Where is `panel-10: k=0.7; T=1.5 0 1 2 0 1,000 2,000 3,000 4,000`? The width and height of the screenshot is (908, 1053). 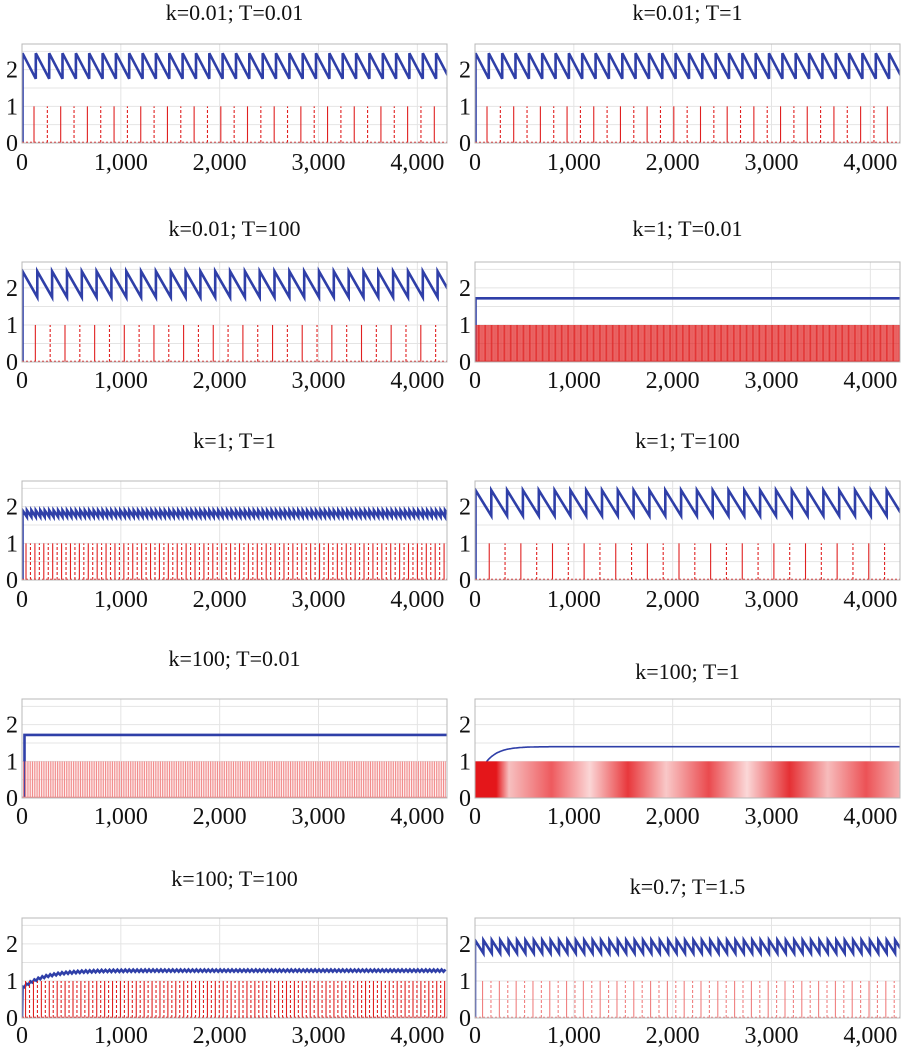 panel-10: k=0.7; T=1.5 0 1 2 0 1,000 2,000 3,000 4,000 is located at coordinates (680, 961).